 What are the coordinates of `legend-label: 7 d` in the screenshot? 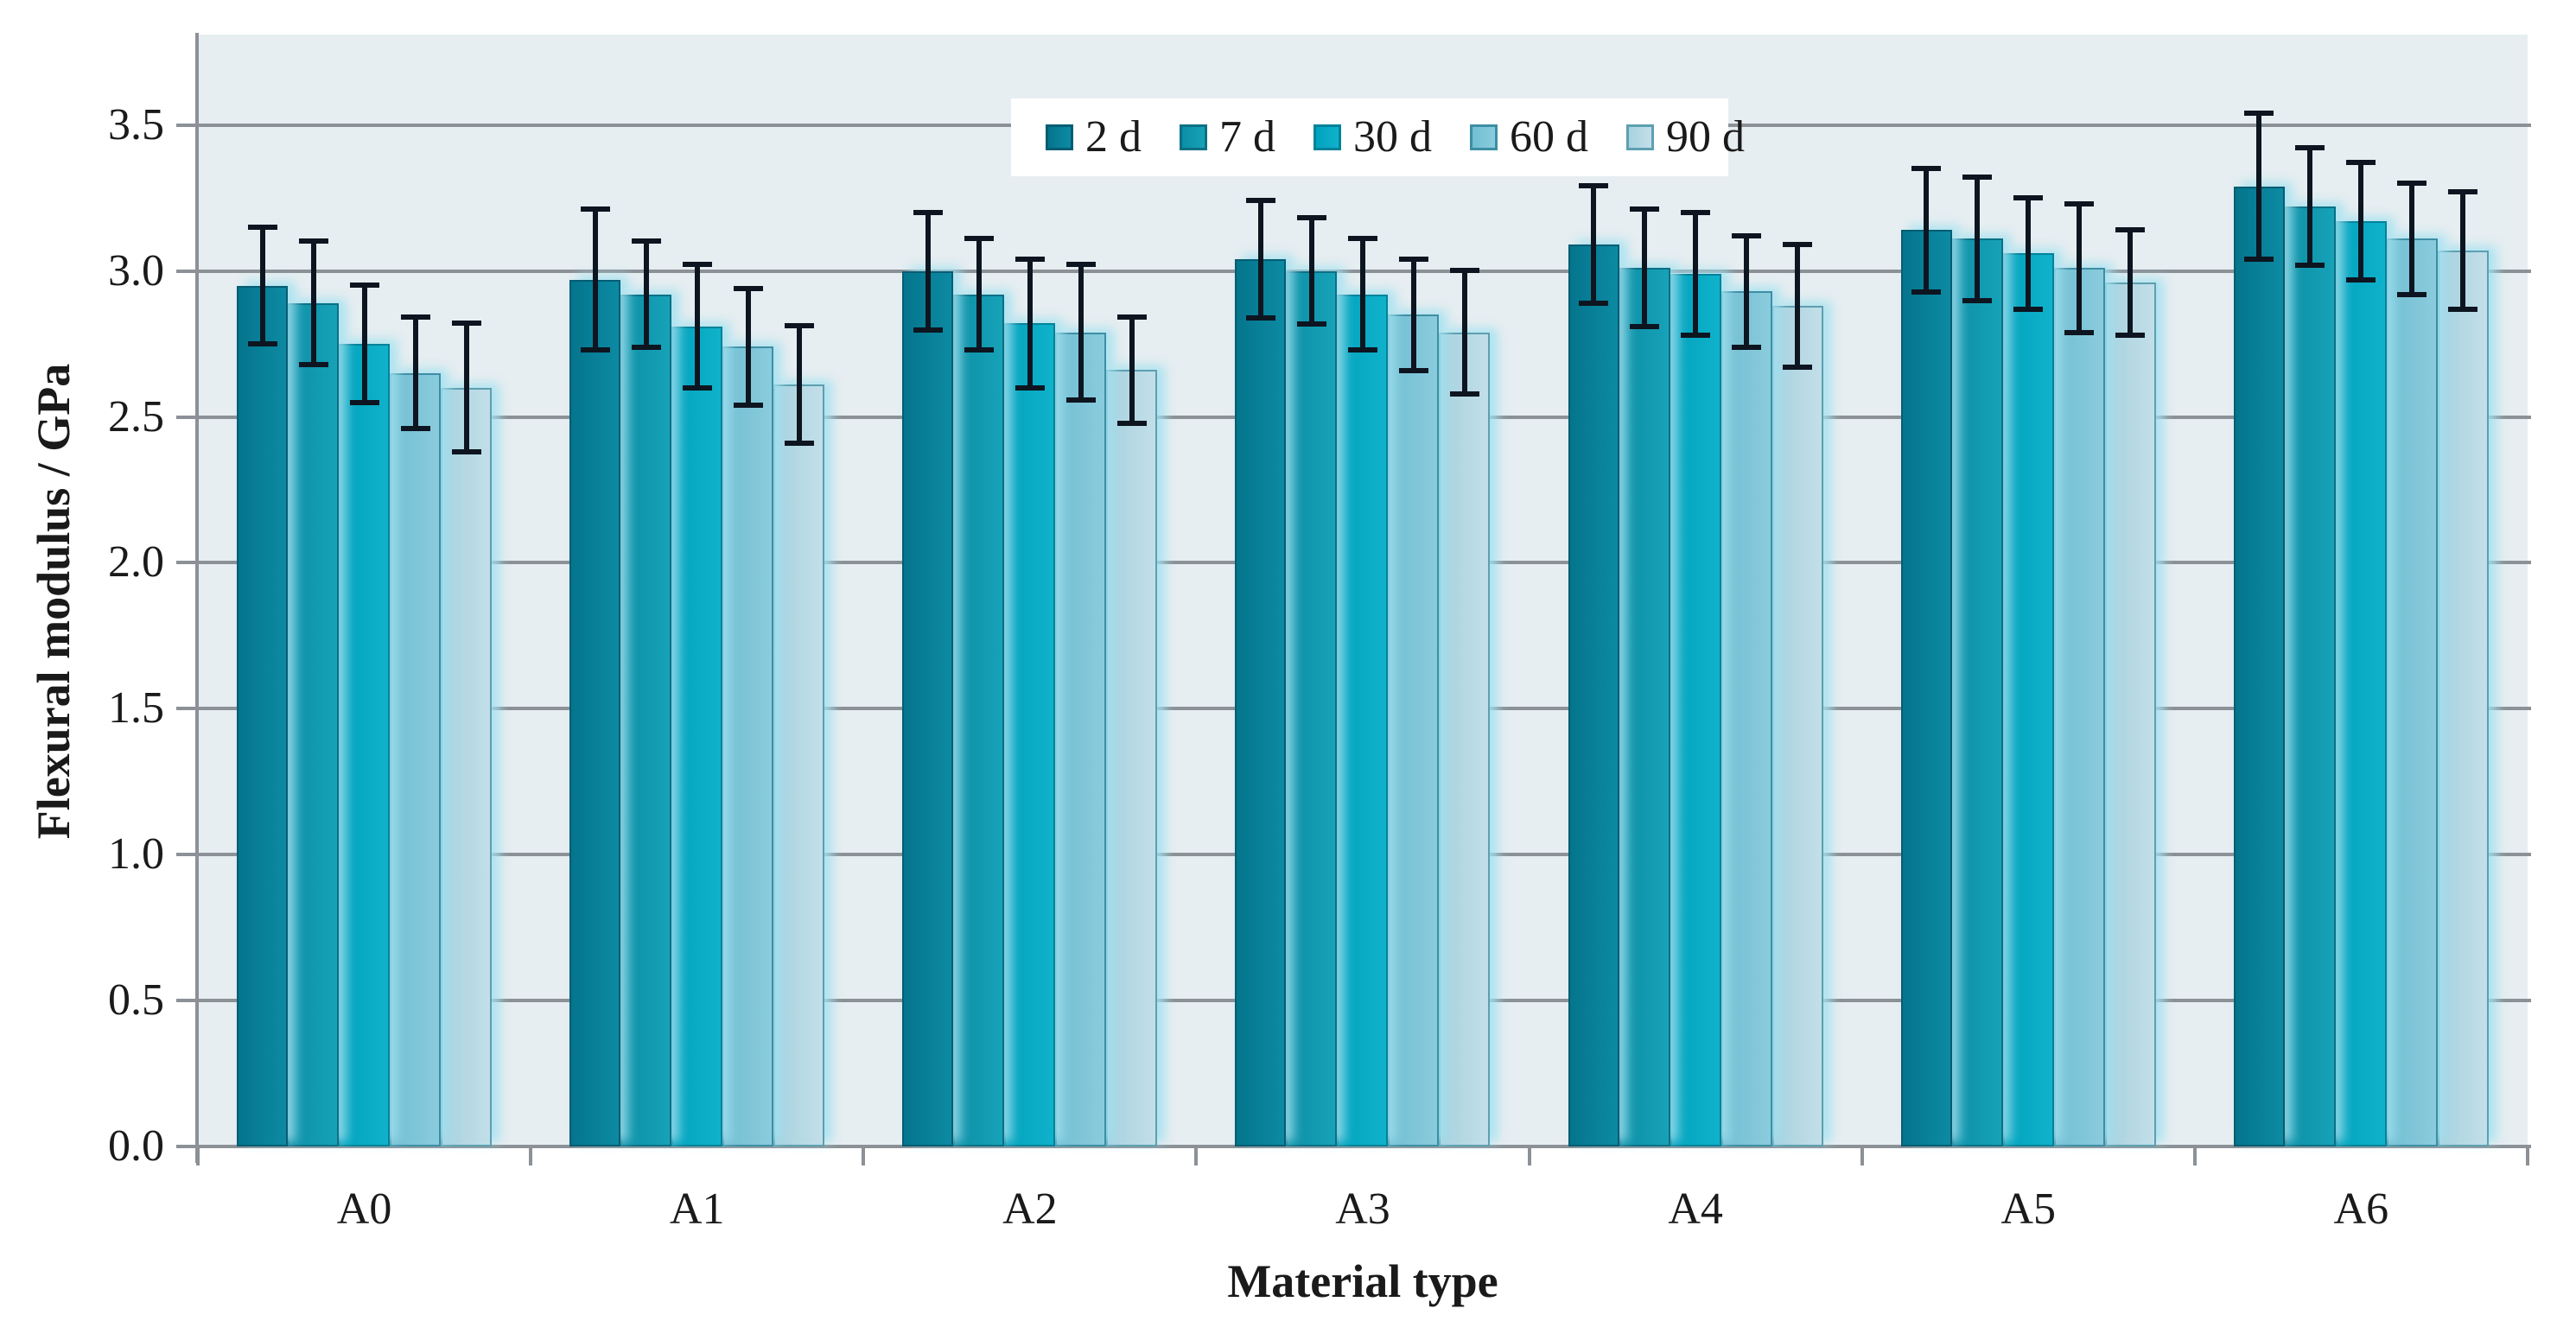 It's located at (1247, 137).